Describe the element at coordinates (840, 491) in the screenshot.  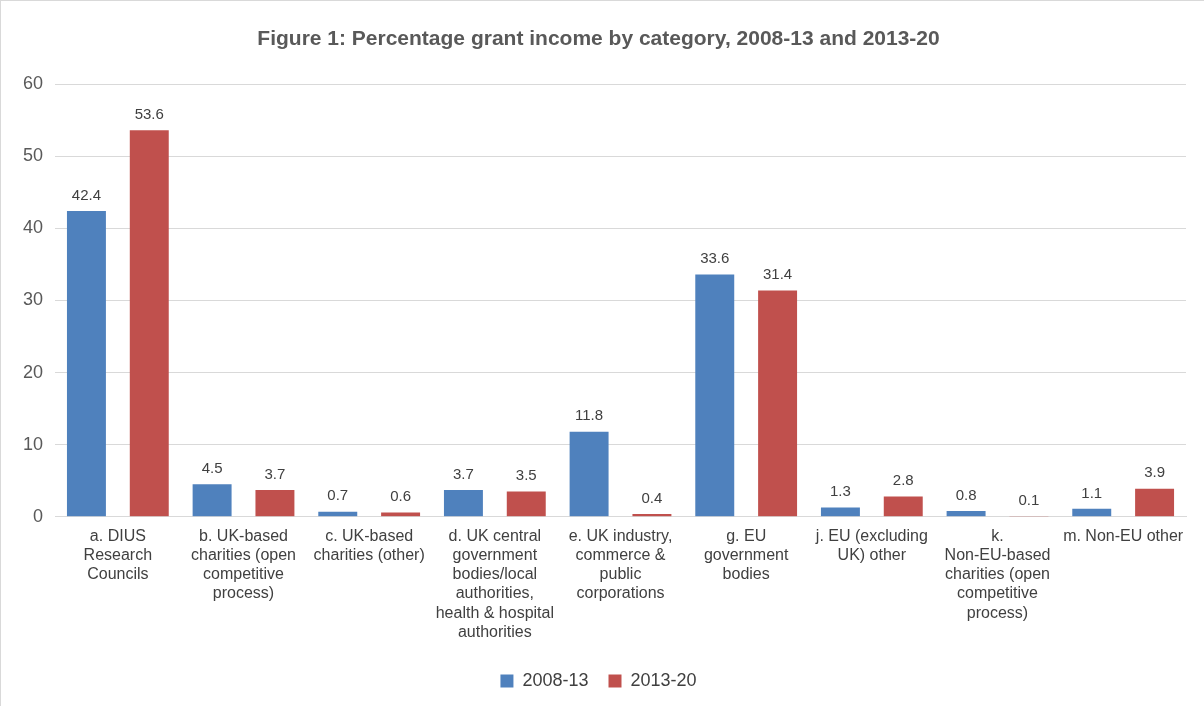
I see `data-label: 1.3` at that location.